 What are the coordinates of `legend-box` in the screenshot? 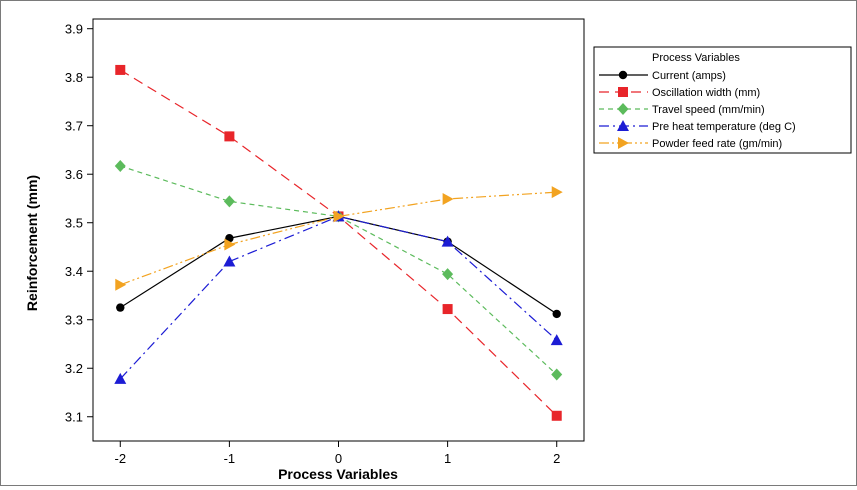 It's located at (722, 100).